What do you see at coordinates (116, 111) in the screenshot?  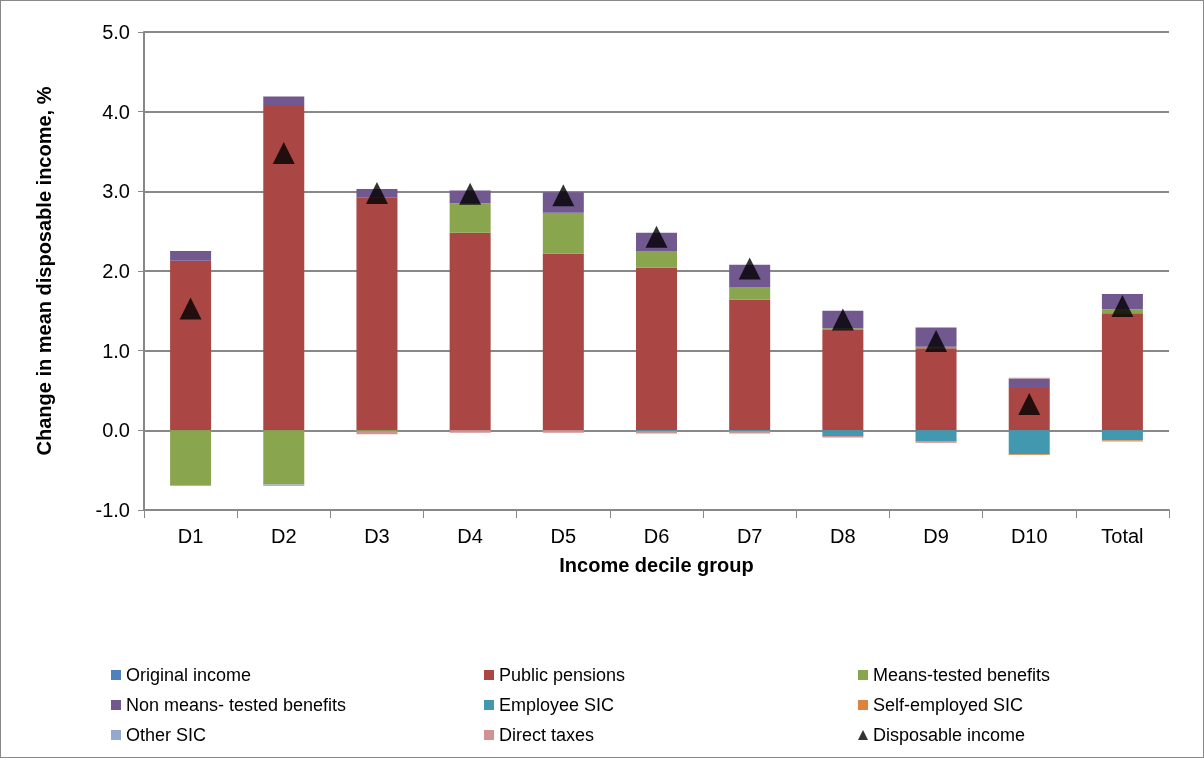 I see `y-tick-label: 4.0` at bounding box center [116, 111].